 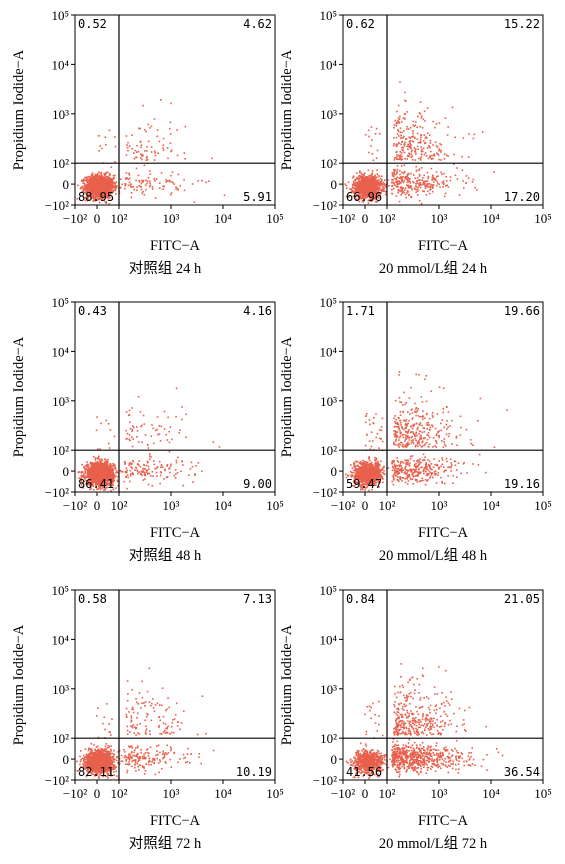 What do you see at coordinates (522, 197) in the screenshot?
I see `quadrant-lower-right-value: 17.20` at bounding box center [522, 197].